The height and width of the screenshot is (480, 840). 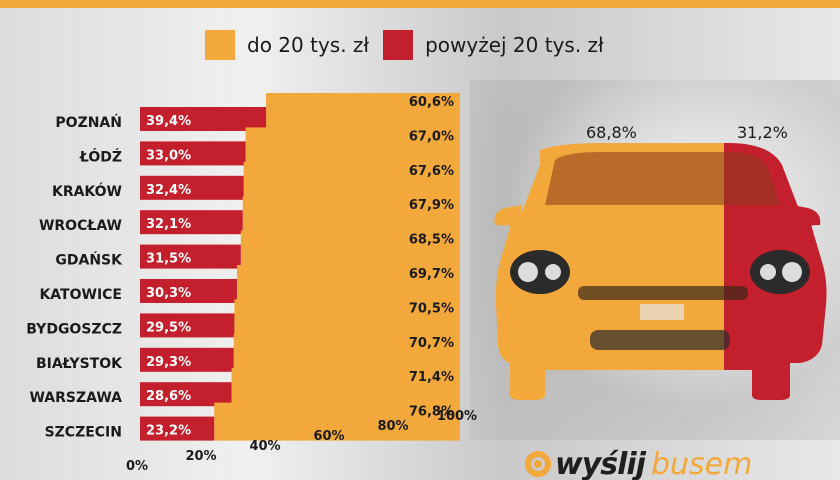 I want to click on top-accent-bar, so click(x=420, y=4).